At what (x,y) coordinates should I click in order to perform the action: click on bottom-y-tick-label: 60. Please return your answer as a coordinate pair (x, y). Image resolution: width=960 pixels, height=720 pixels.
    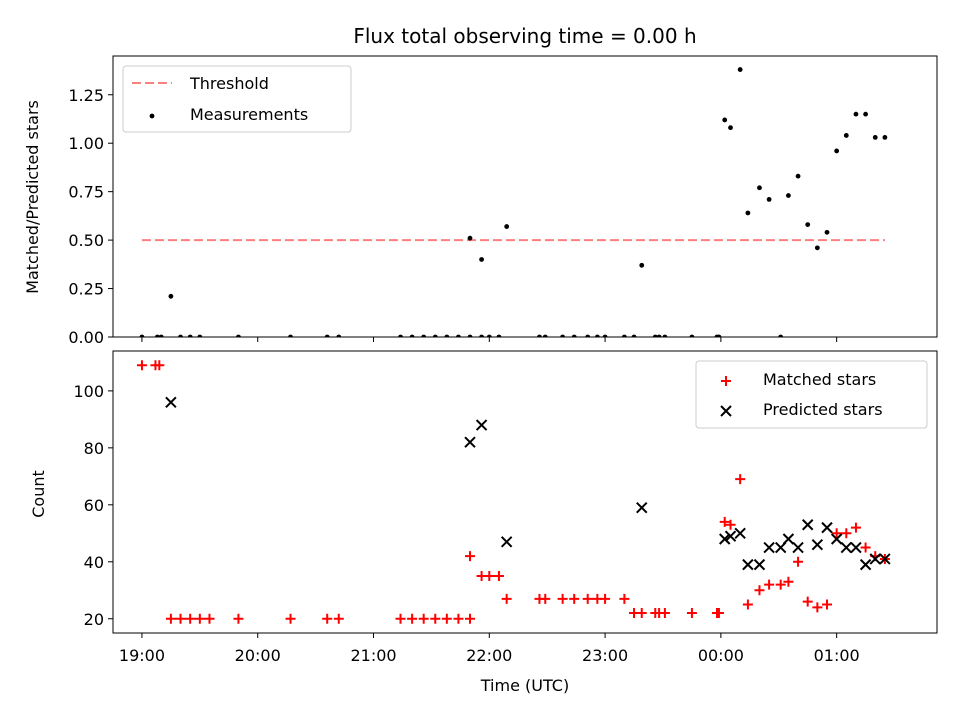
    Looking at the image, I should click on (94, 505).